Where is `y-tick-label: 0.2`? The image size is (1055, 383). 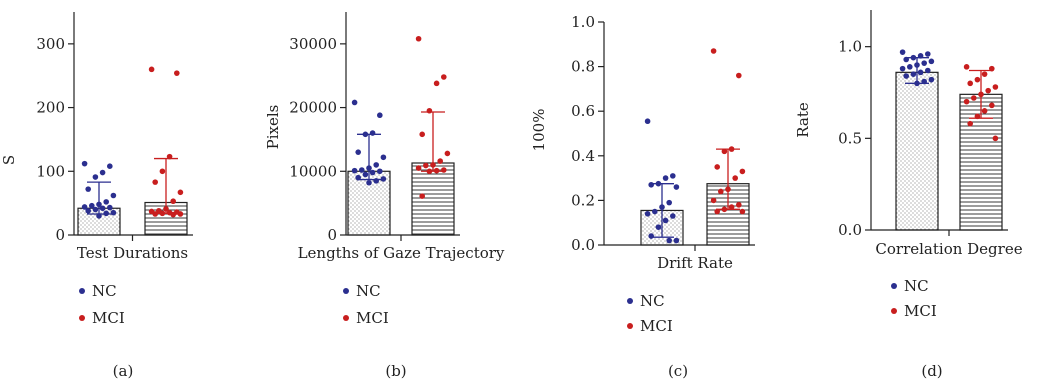 y-tick-label: 0.2 is located at coordinates (583, 200).